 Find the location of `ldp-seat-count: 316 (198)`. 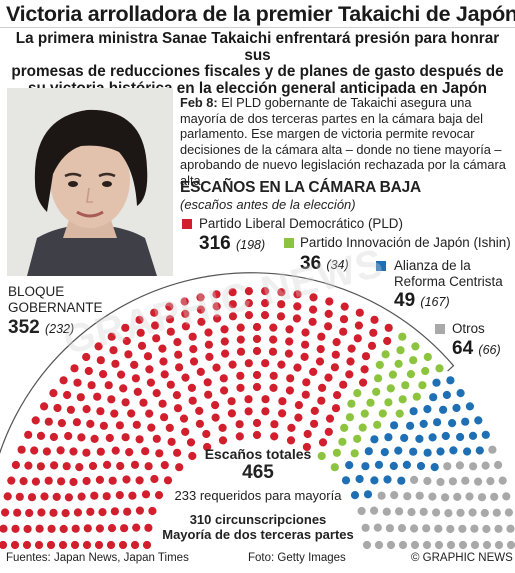

ldp-seat-count: 316 (198) is located at coordinates (232, 244).